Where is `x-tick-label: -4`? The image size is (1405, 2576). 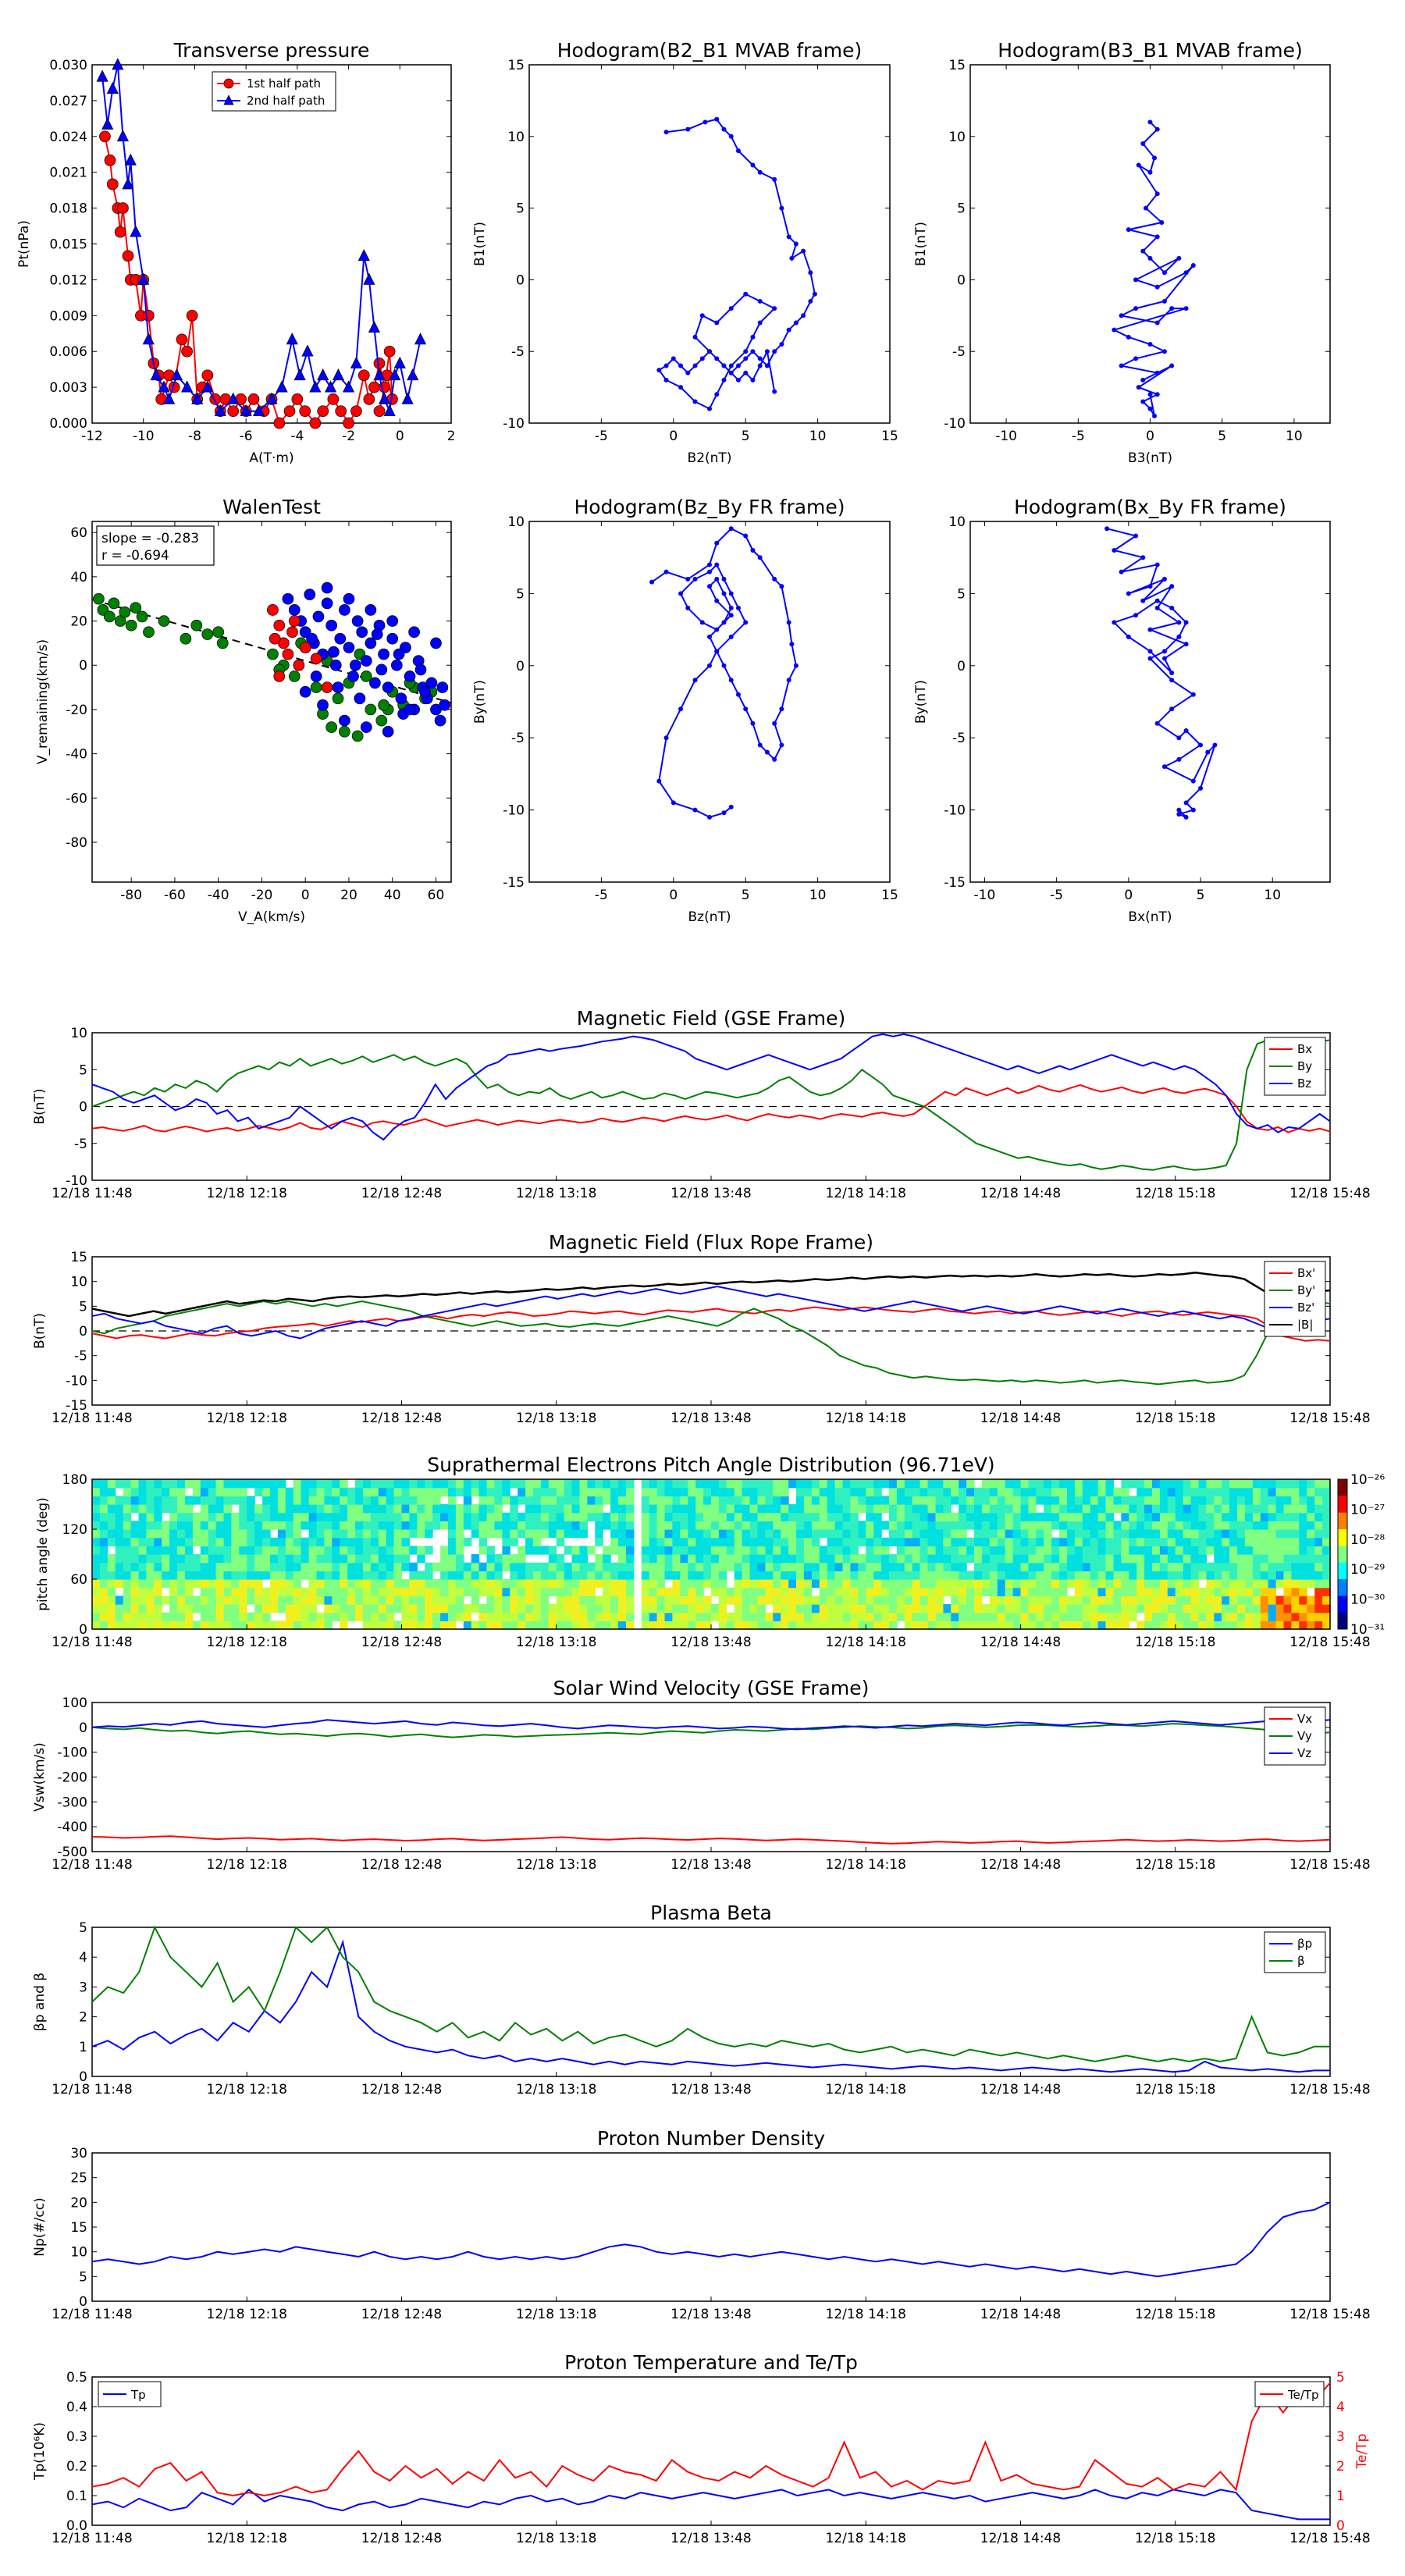
x-tick-label: -4 is located at coordinates (297, 436).